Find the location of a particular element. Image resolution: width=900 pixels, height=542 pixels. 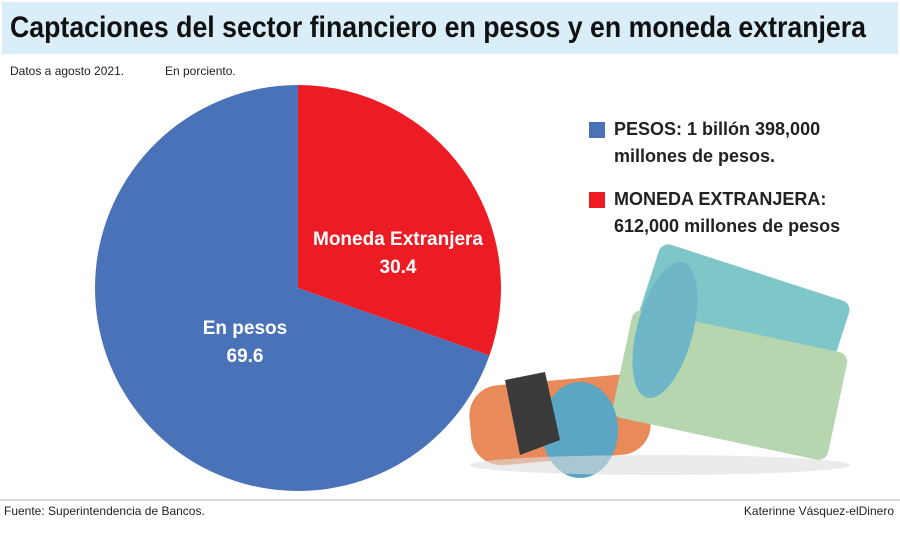

subtitle: Datos a agosto 2021. is located at coordinates (67, 71).